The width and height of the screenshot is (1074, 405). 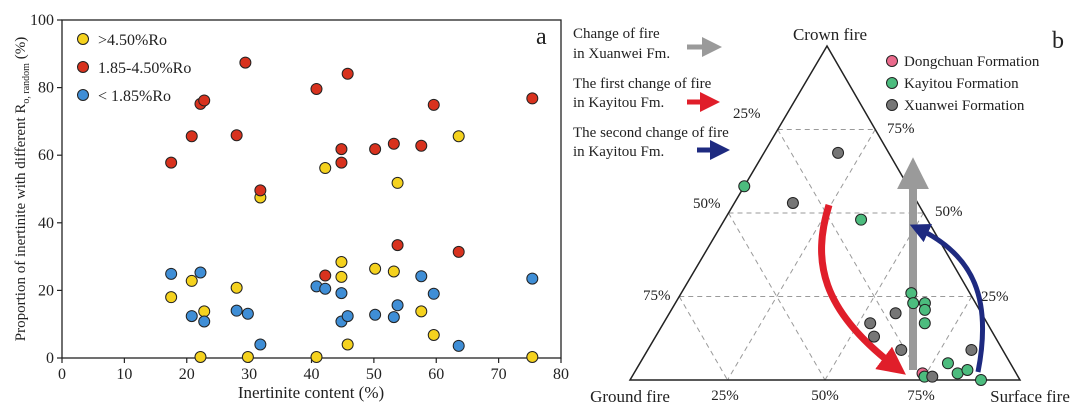 I want to click on y-axis-label-unit: (%), so click(x=21, y=50).